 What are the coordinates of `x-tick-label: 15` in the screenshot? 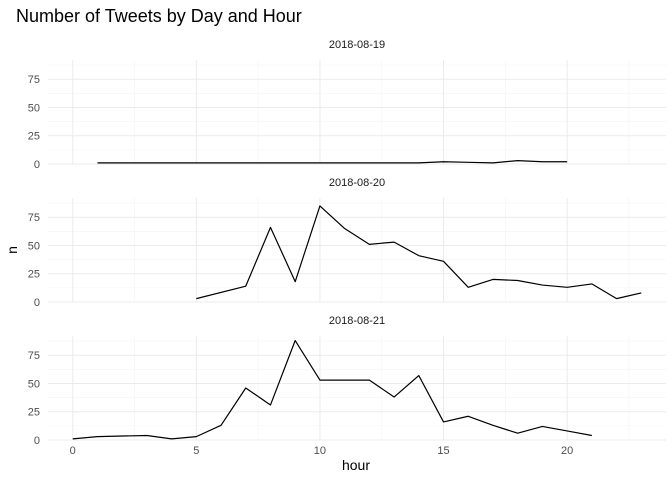 It's located at (443, 451).